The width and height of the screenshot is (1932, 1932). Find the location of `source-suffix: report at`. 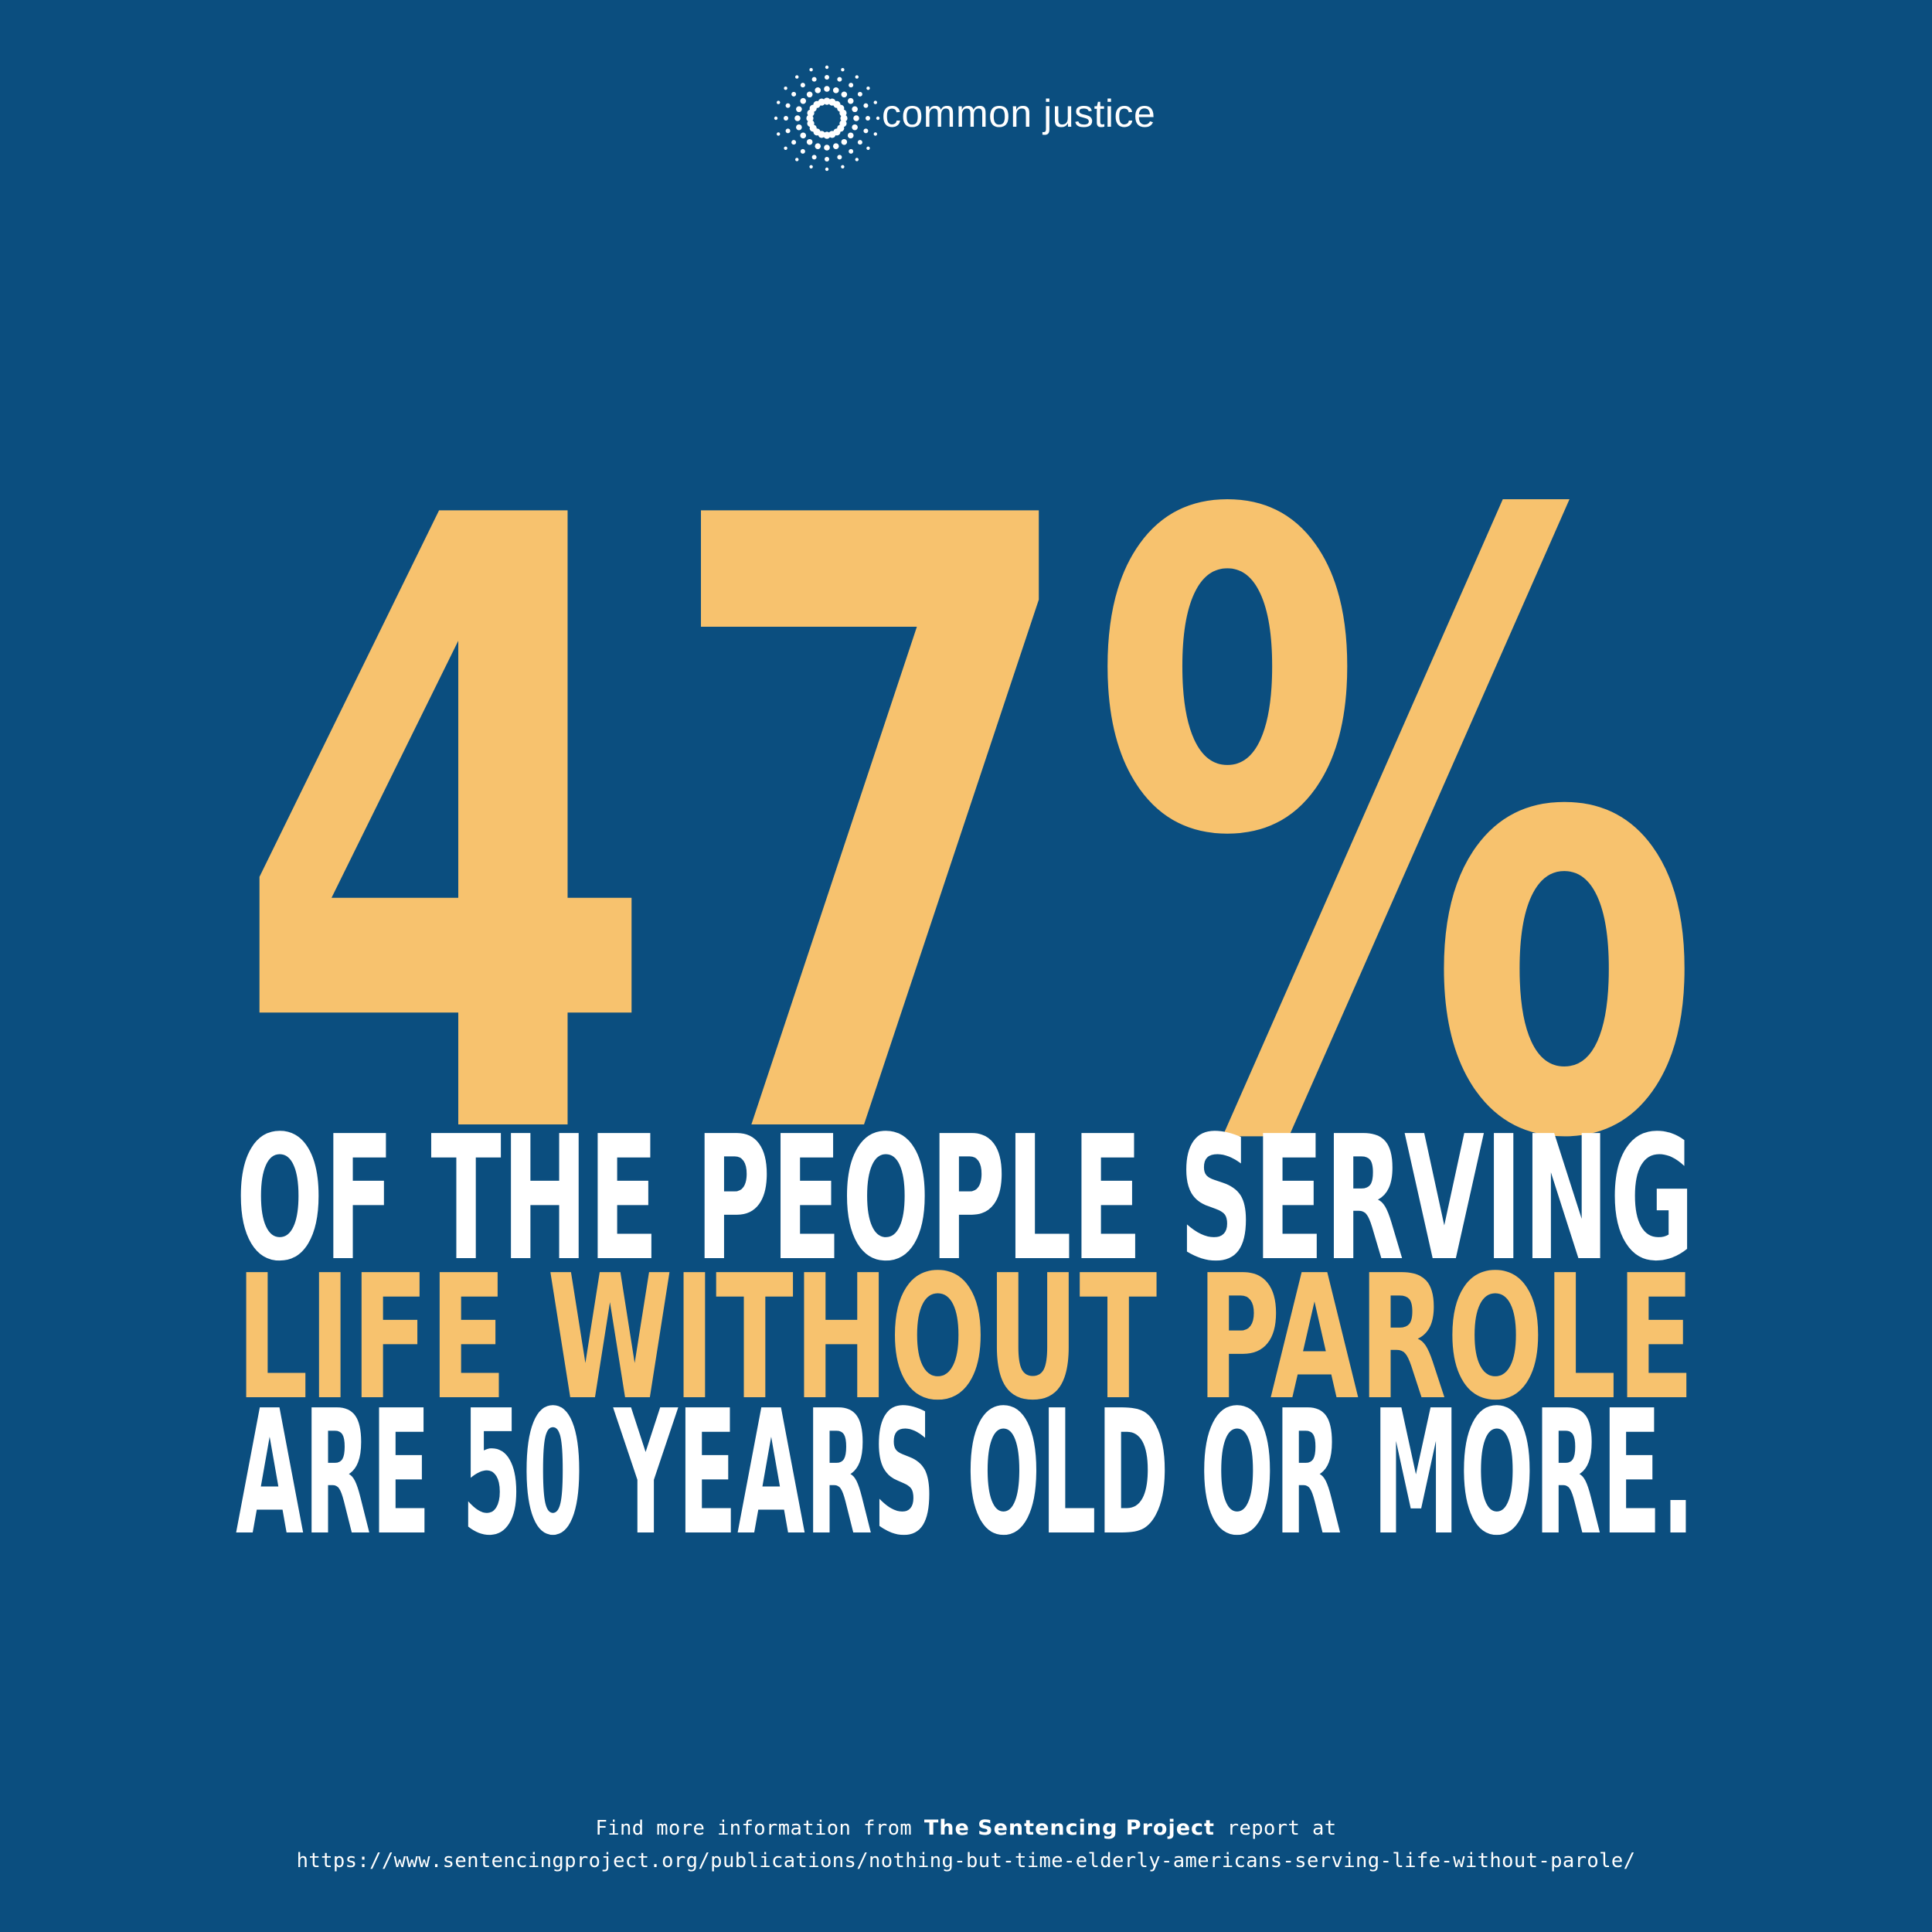

source-suffix: report at is located at coordinates (1276, 1828).